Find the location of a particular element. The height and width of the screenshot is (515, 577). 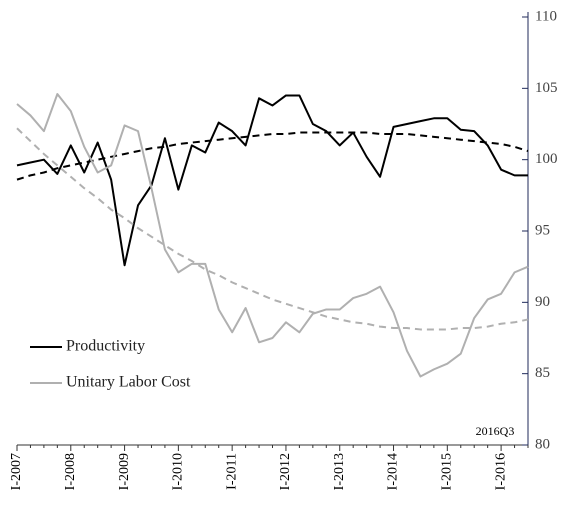

x-tick-label: I-2015 is located at coordinates (447, 471).